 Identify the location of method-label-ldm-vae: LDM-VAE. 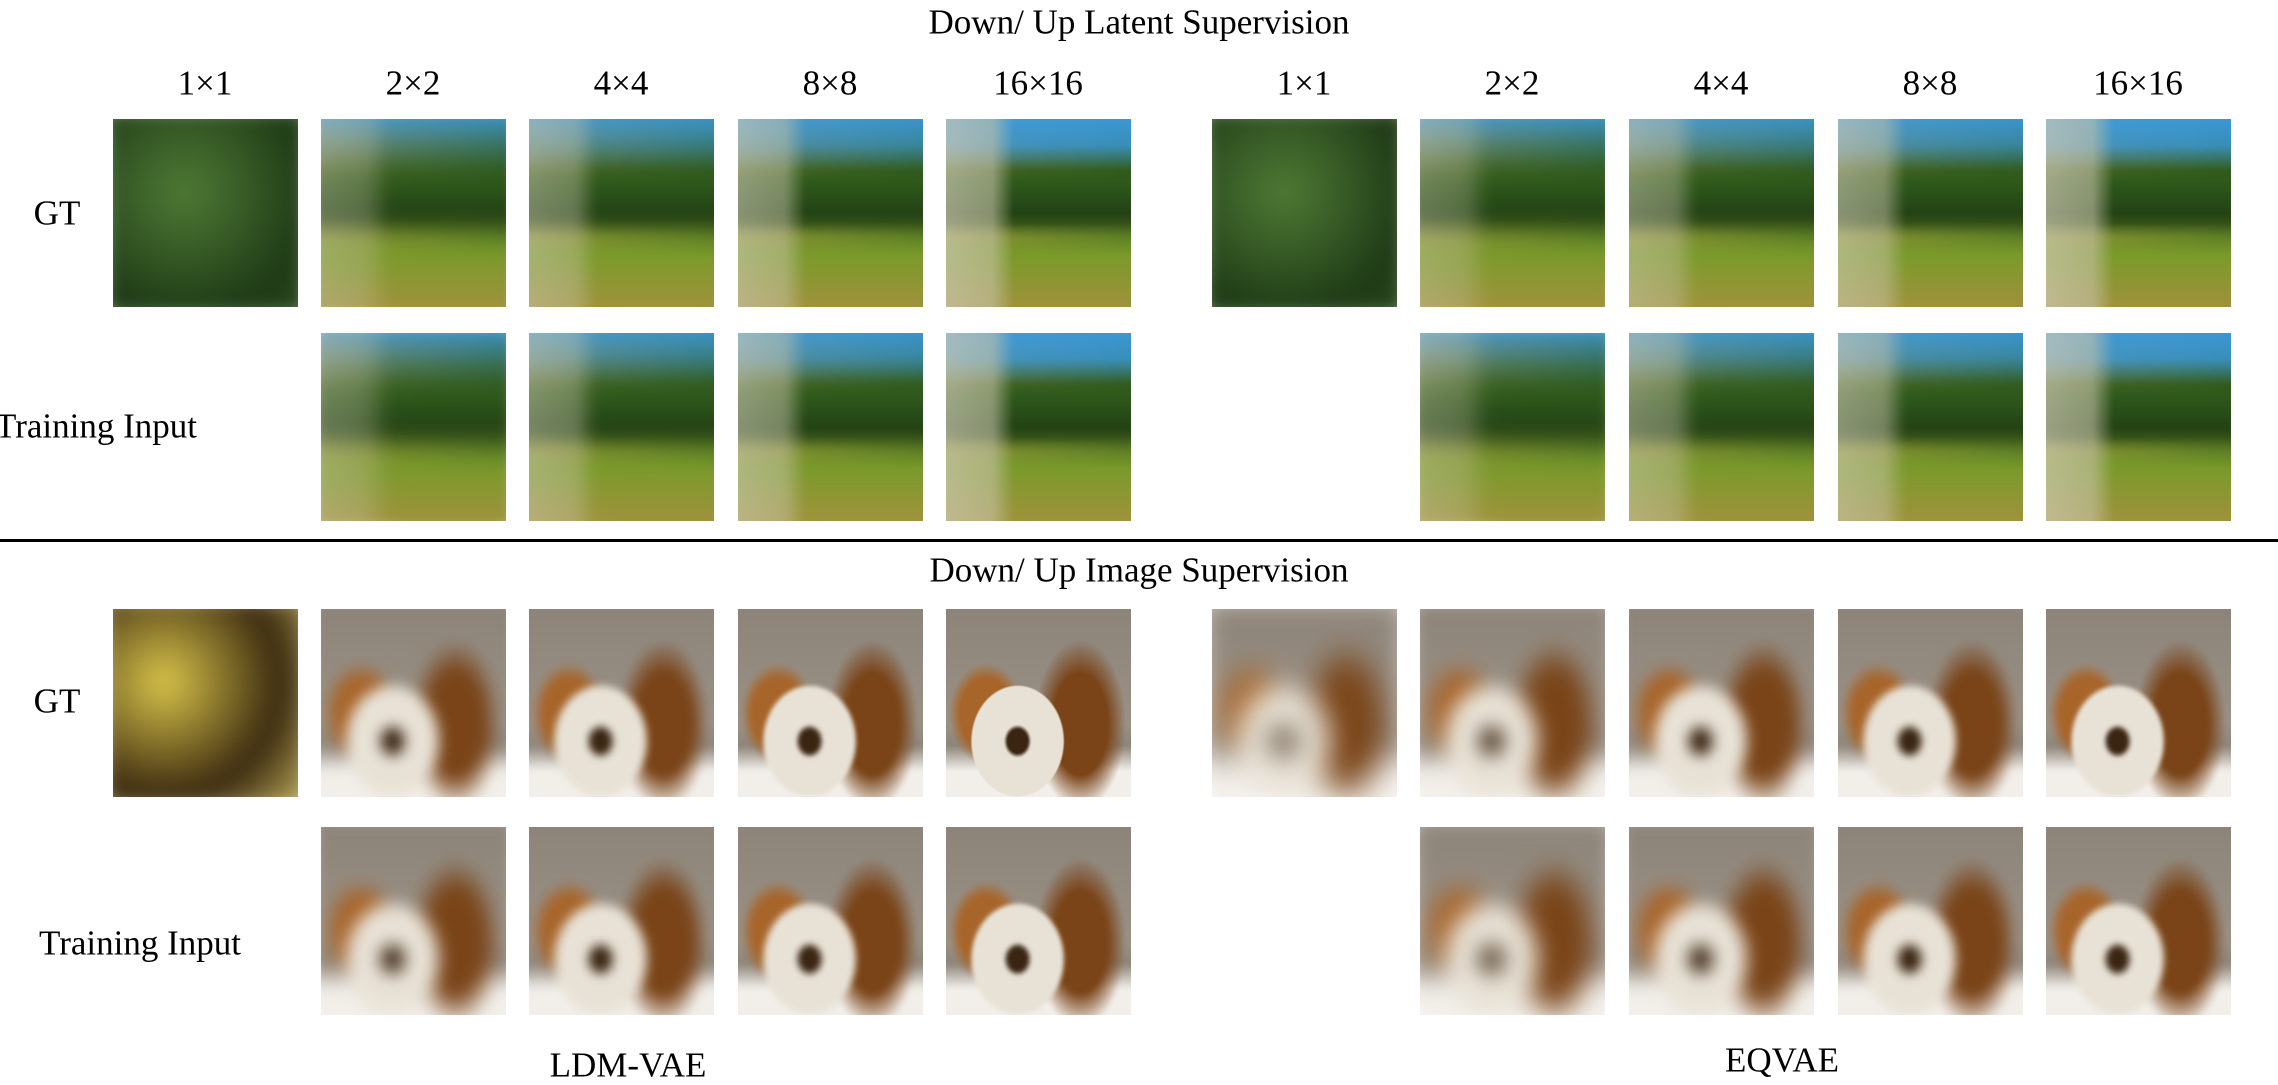
(628, 1065).